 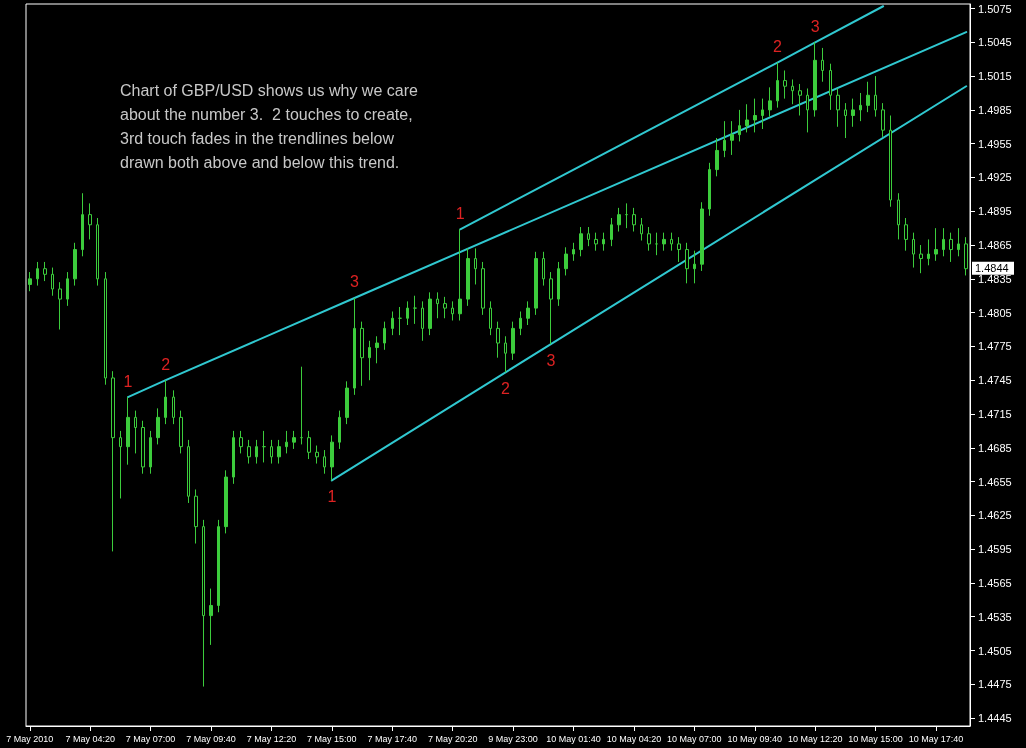 I want to click on x-tick-label: 7 May 12:20, so click(x=271, y=738).